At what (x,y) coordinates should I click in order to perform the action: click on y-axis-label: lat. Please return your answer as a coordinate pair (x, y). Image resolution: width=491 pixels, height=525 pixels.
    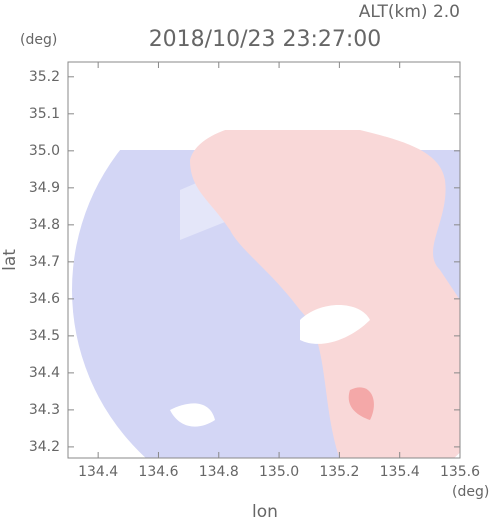
    Looking at the image, I should click on (10, 260).